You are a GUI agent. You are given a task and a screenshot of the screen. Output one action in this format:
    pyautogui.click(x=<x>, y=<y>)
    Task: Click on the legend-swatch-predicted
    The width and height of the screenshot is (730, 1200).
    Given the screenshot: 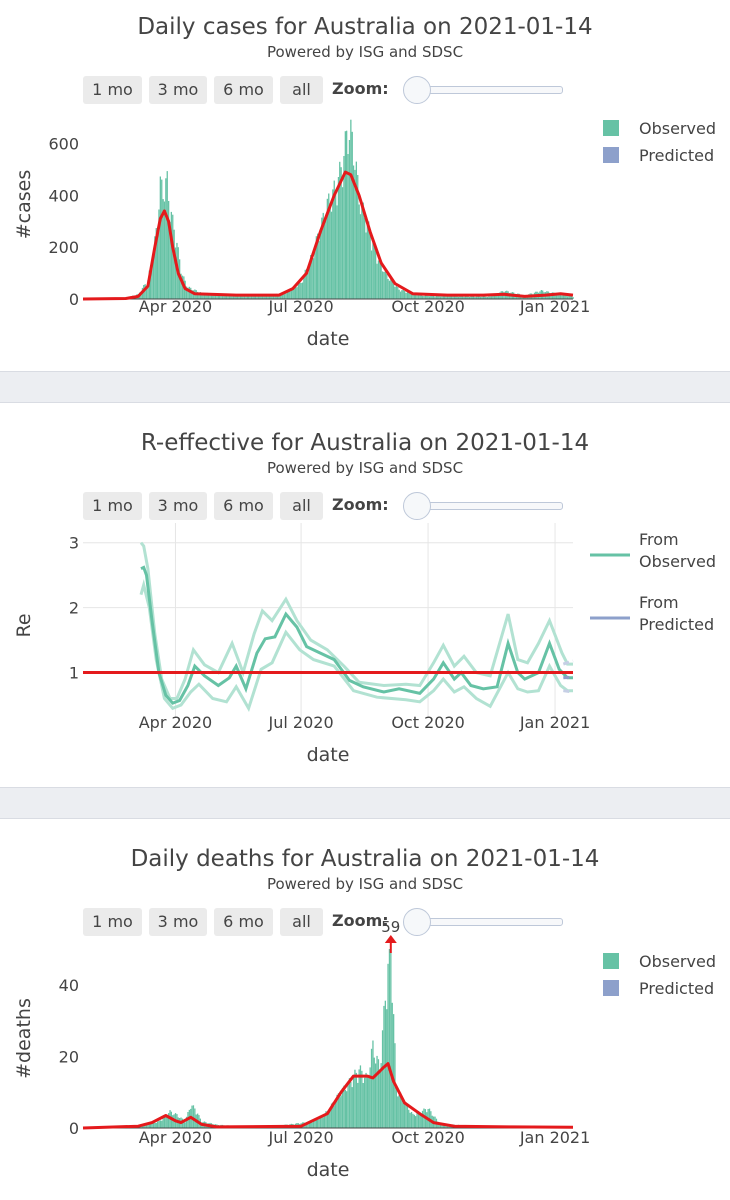 What is the action you would take?
    pyautogui.click(x=611, y=988)
    